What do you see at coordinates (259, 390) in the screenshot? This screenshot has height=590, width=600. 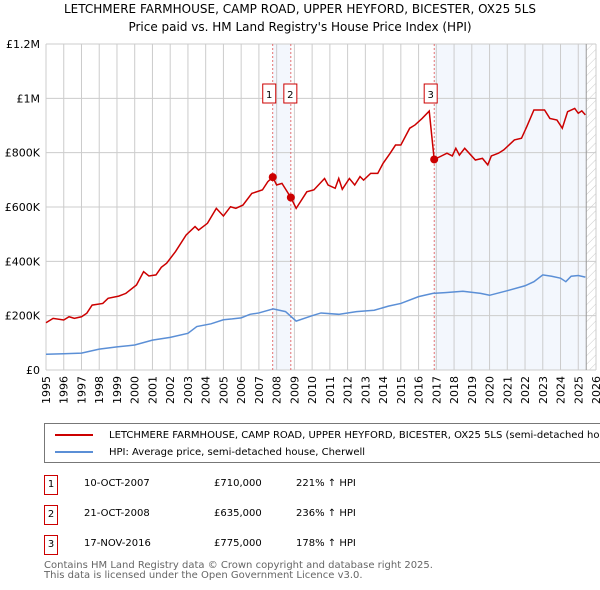 I see `x-tick-label: 2007` at bounding box center [259, 390].